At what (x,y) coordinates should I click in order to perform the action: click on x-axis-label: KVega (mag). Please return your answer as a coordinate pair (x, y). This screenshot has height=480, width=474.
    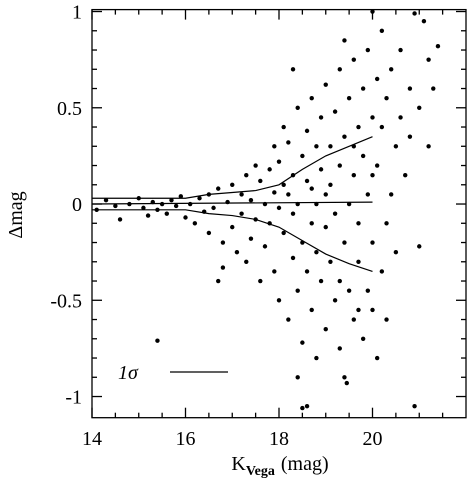
    Looking at the image, I should click on (279, 466).